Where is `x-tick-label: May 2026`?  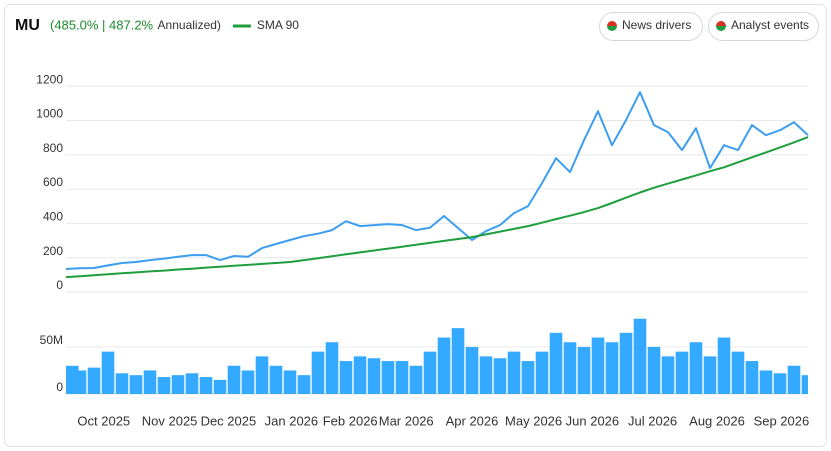
x-tick-label: May 2026 is located at coordinates (533, 420).